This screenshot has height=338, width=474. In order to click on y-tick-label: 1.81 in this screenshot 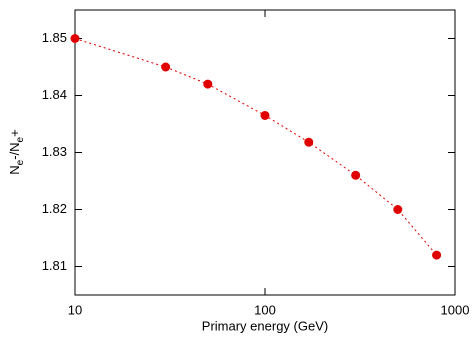, I will do `click(54, 265)`.